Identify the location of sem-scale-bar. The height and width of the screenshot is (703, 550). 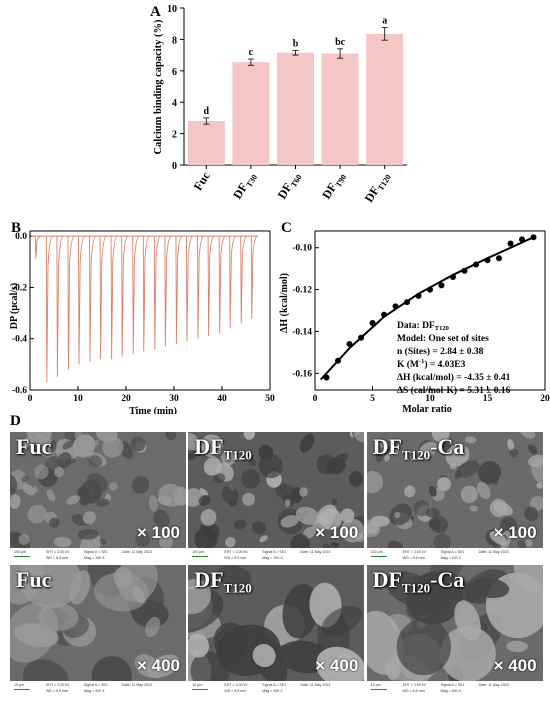
(22, 556).